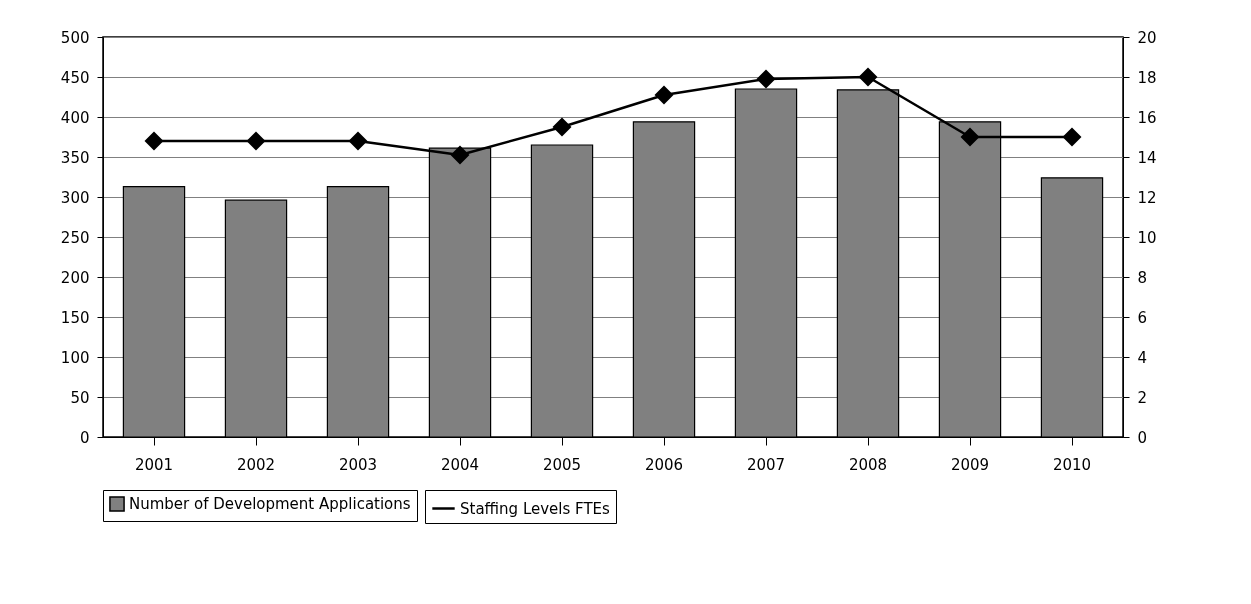  I want to click on y2-tick-label: 8, so click(1142, 277).